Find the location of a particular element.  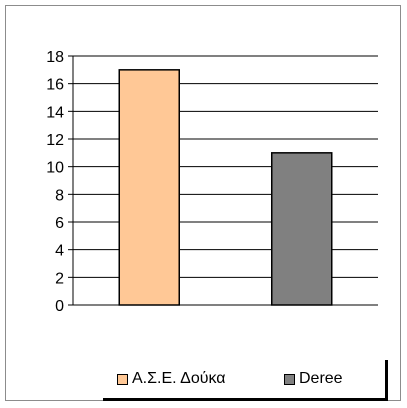

y-tick-labels: 0 2 4 6 8 10 12 14 16 18 is located at coordinates (55, 182).